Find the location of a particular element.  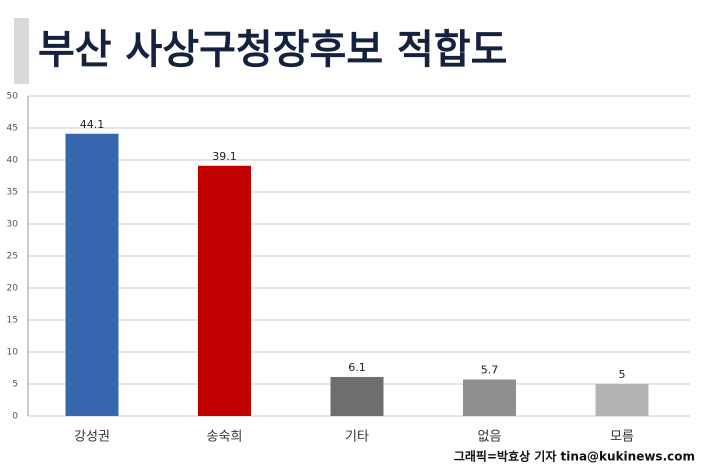

y-tick-label: 40 is located at coordinates (13, 161).